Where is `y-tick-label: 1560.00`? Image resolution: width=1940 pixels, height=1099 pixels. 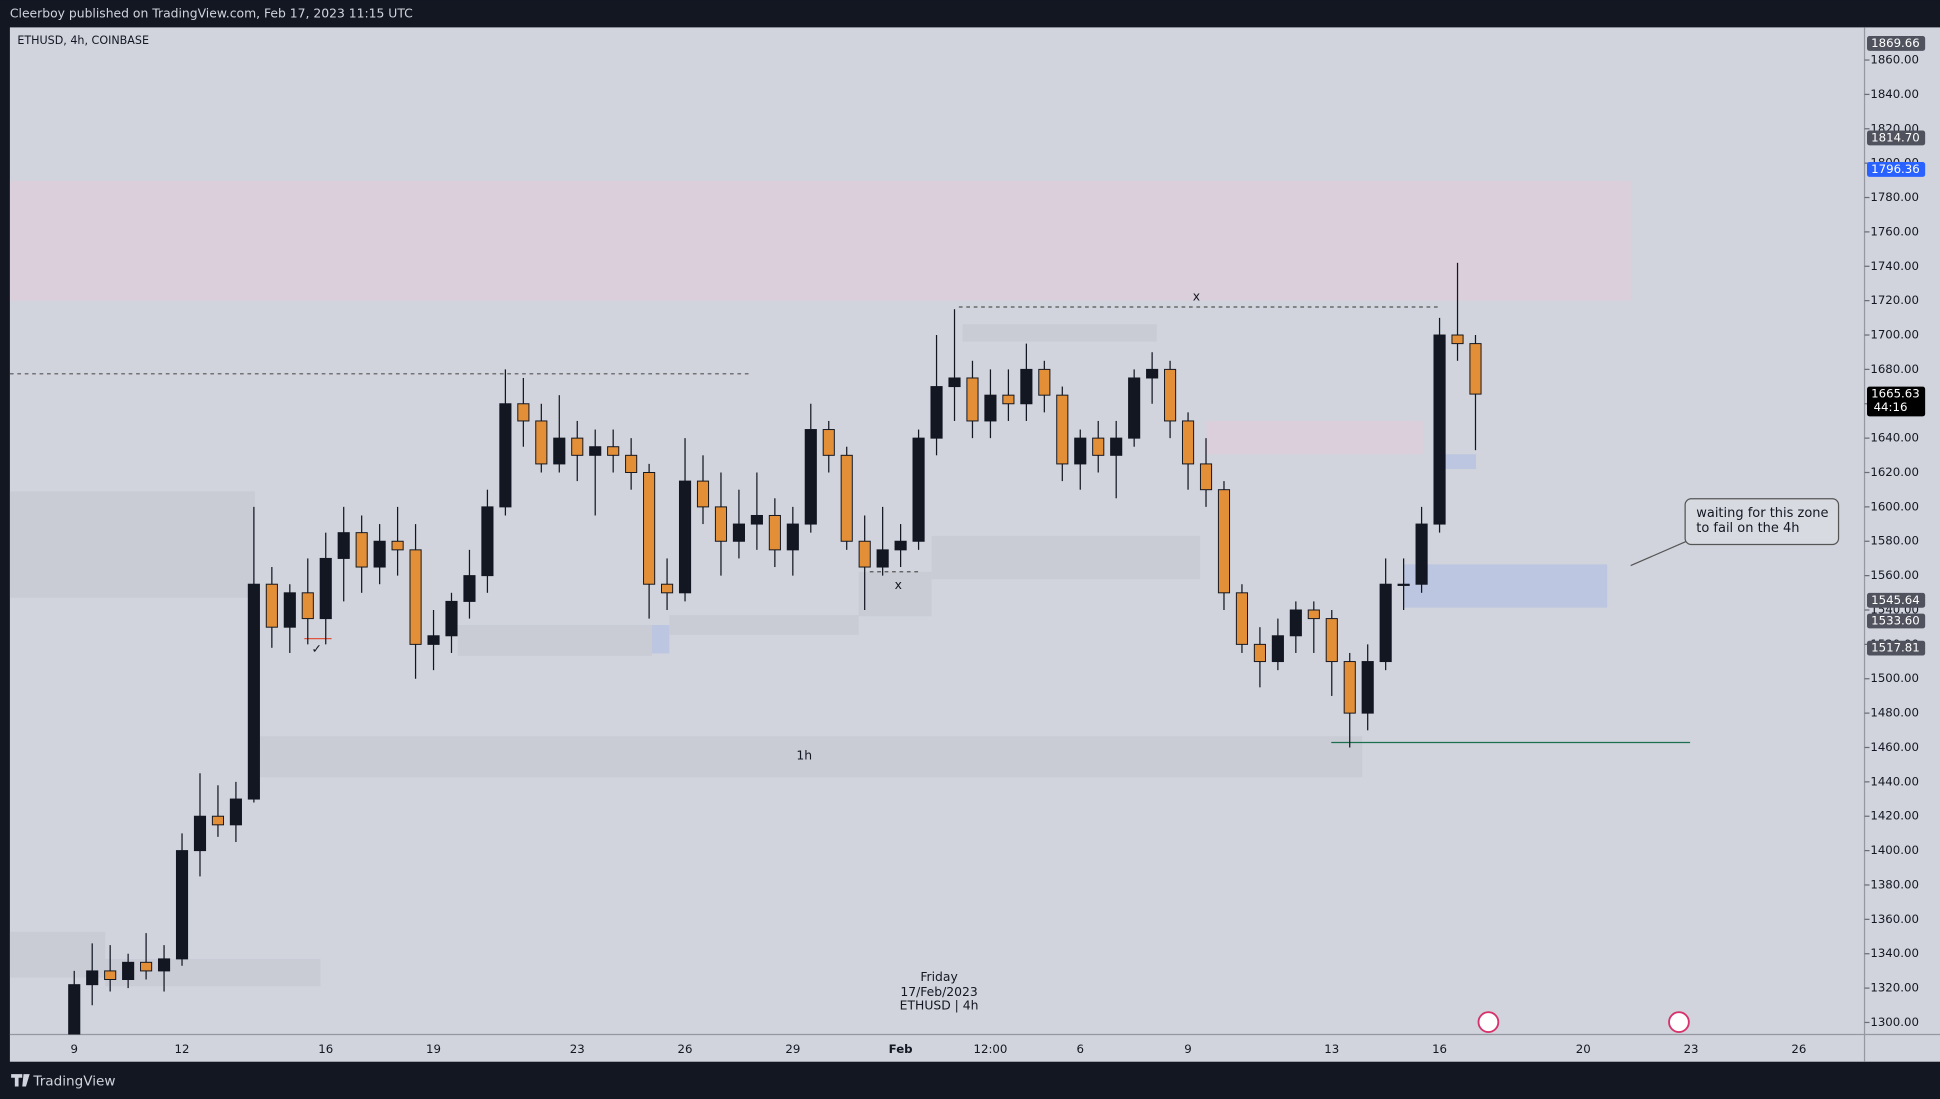 y-tick-label: 1560.00 is located at coordinates (1894, 575).